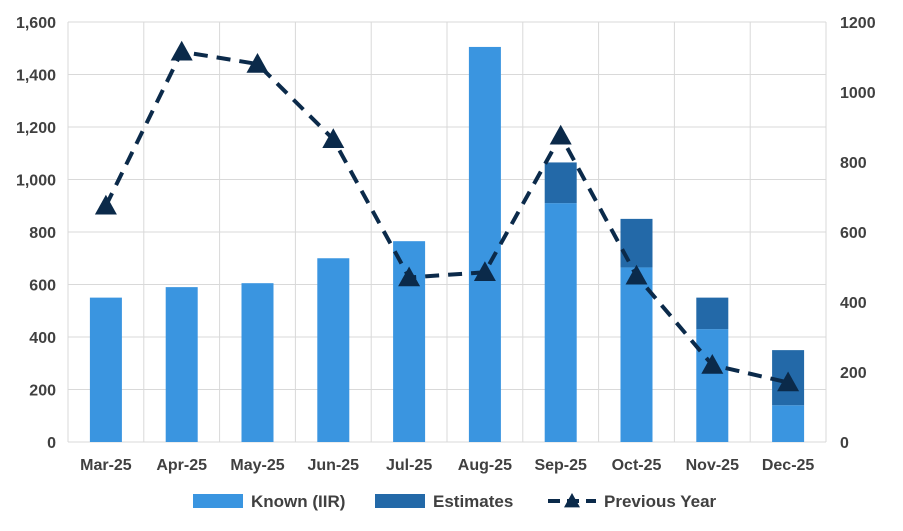 The height and width of the screenshot is (531, 903). I want to click on legend-swatch-estimates, so click(400, 501).